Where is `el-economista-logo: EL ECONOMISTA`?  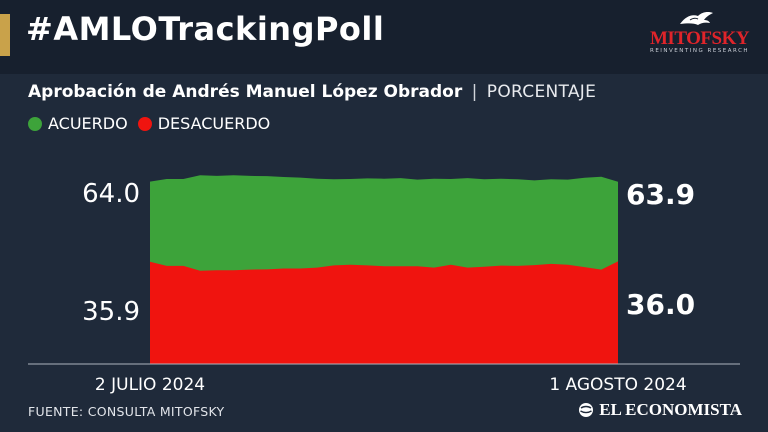 el-economista-logo: EL ECONOMISTA is located at coordinates (660, 410).